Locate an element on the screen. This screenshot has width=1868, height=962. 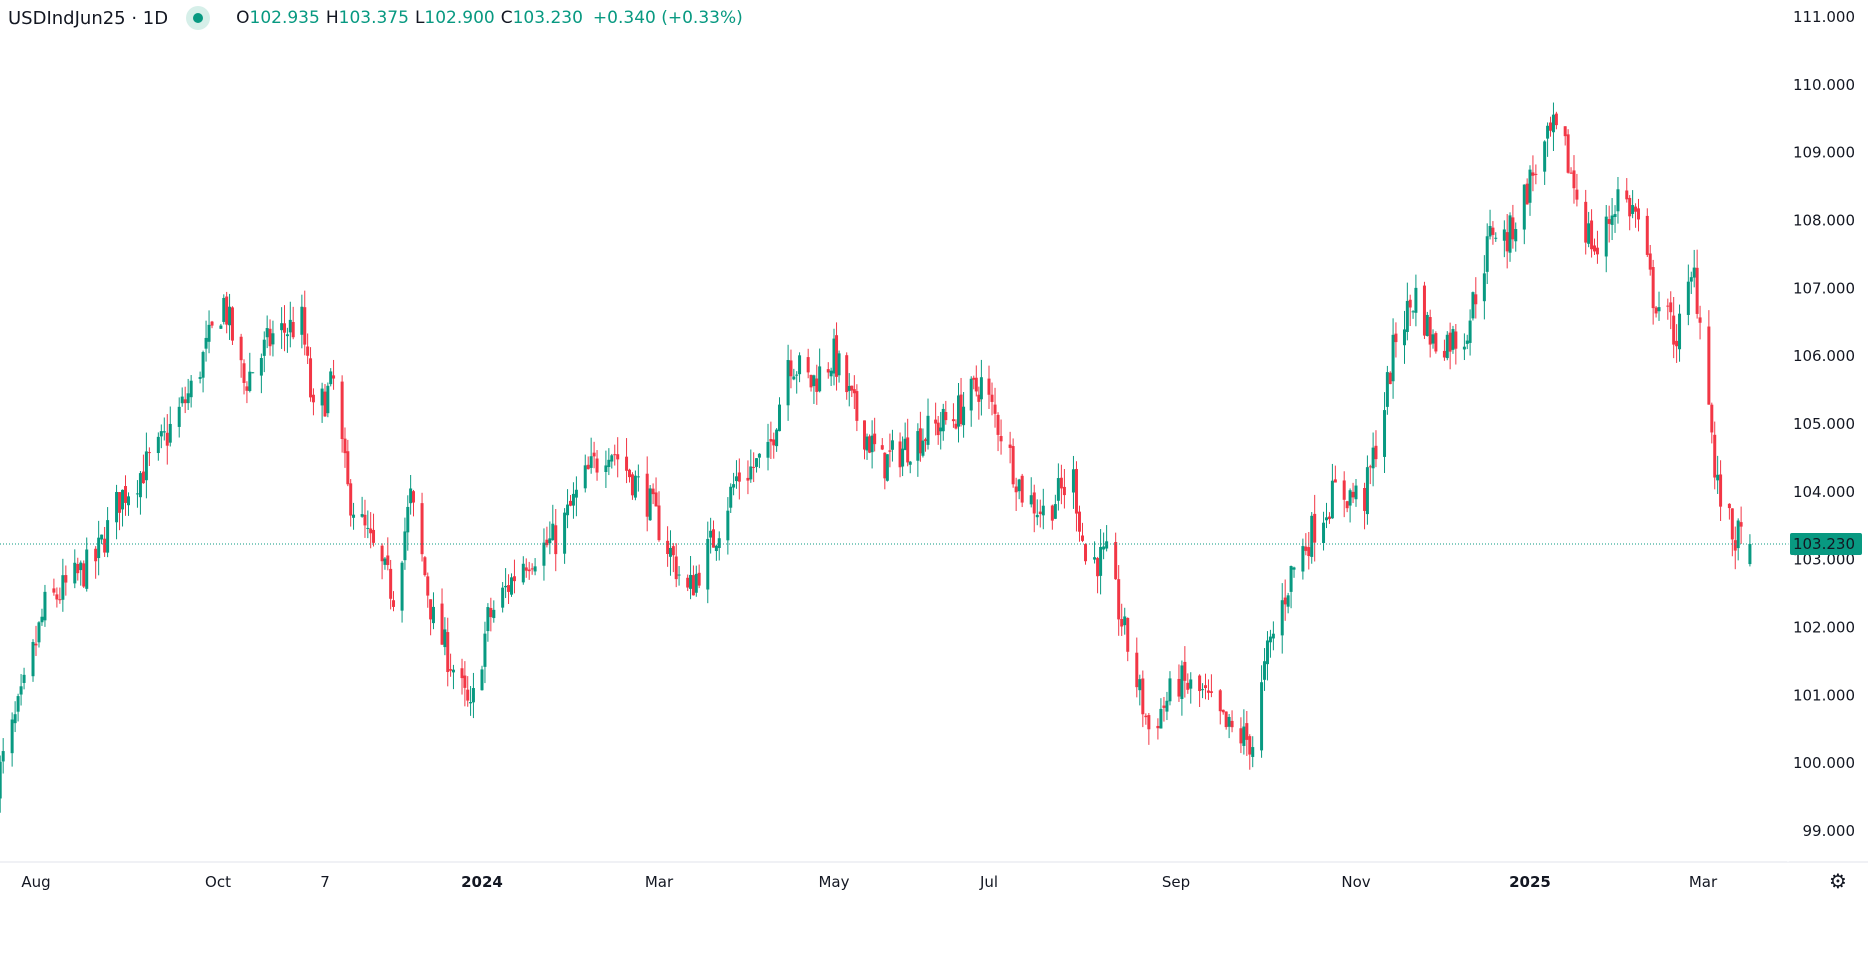
price-tick-label: 103.000 is located at coordinates (1824, 560).